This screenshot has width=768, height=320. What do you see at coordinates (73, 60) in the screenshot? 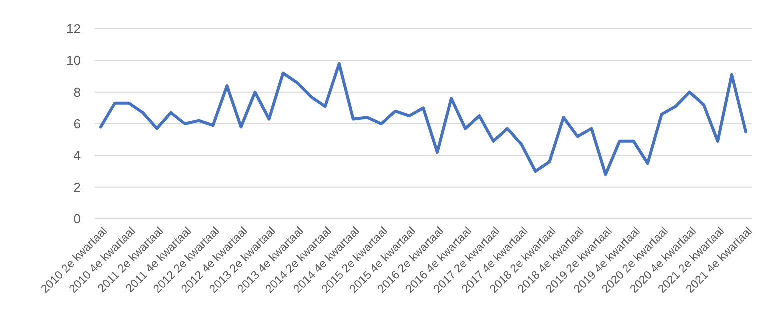
I see `y-tick-label: 10` at bounding box center [73, 60].